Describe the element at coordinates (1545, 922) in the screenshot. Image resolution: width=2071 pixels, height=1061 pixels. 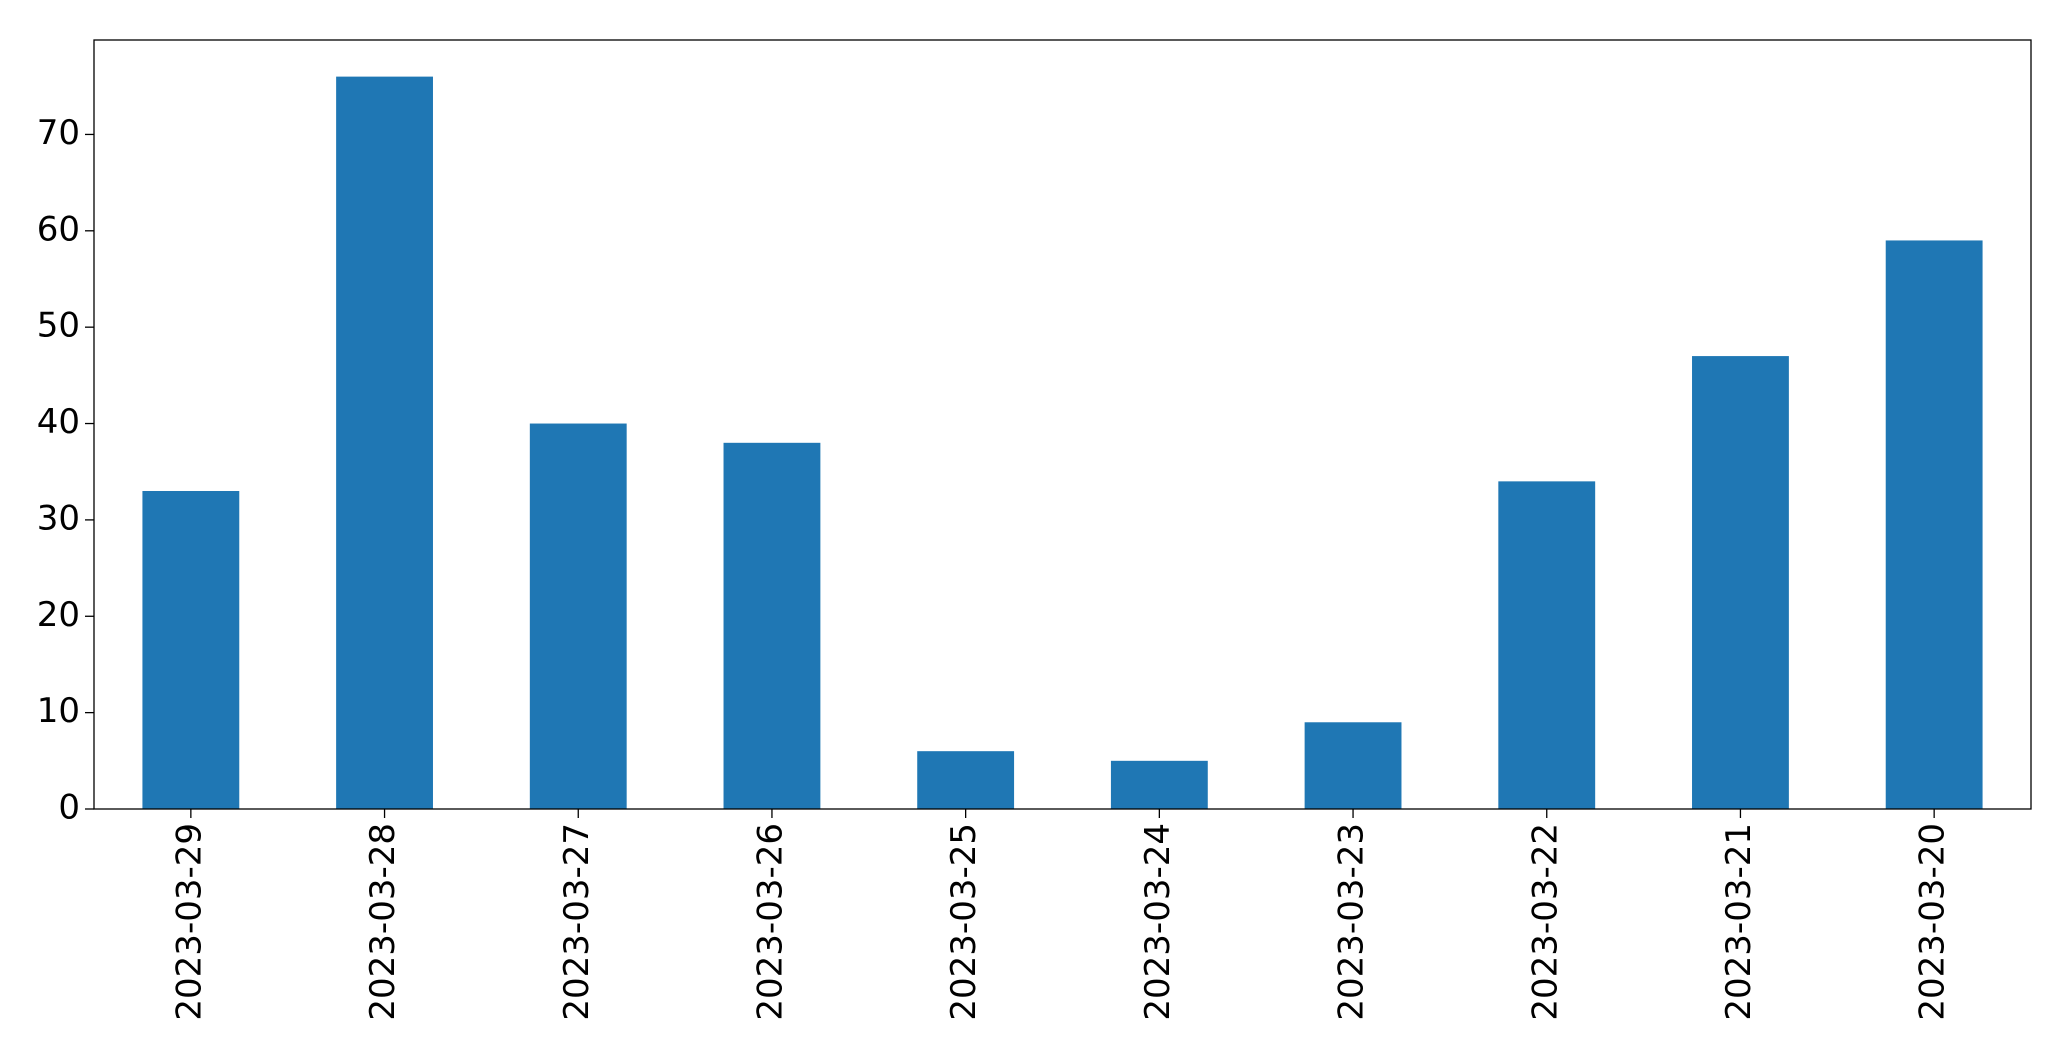
I see `x-tick-label: 2023-03-22` at that location.